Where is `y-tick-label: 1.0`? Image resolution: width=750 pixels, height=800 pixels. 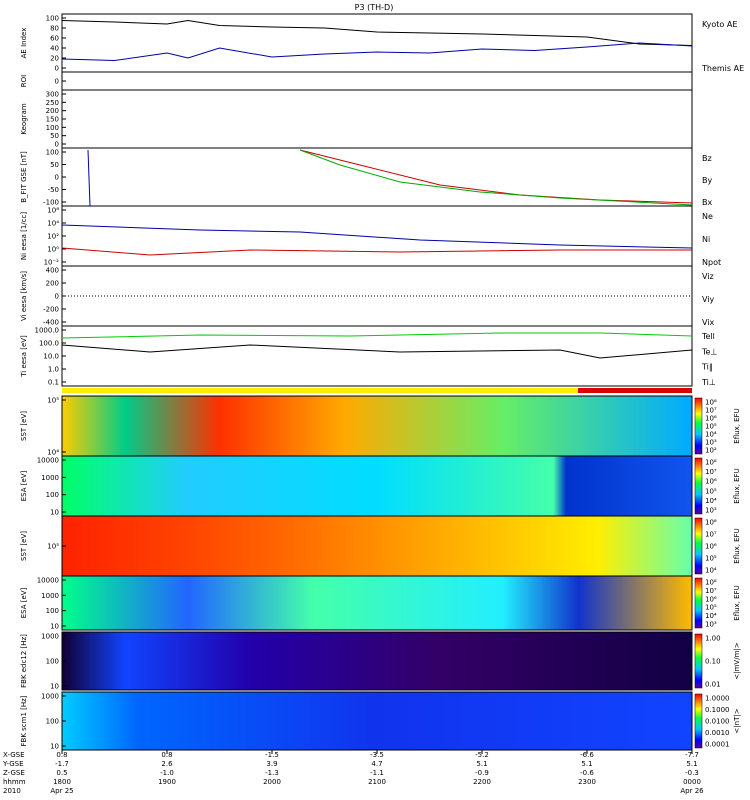
y-tick-label: 1.0 is located at coordinates (53, 370).